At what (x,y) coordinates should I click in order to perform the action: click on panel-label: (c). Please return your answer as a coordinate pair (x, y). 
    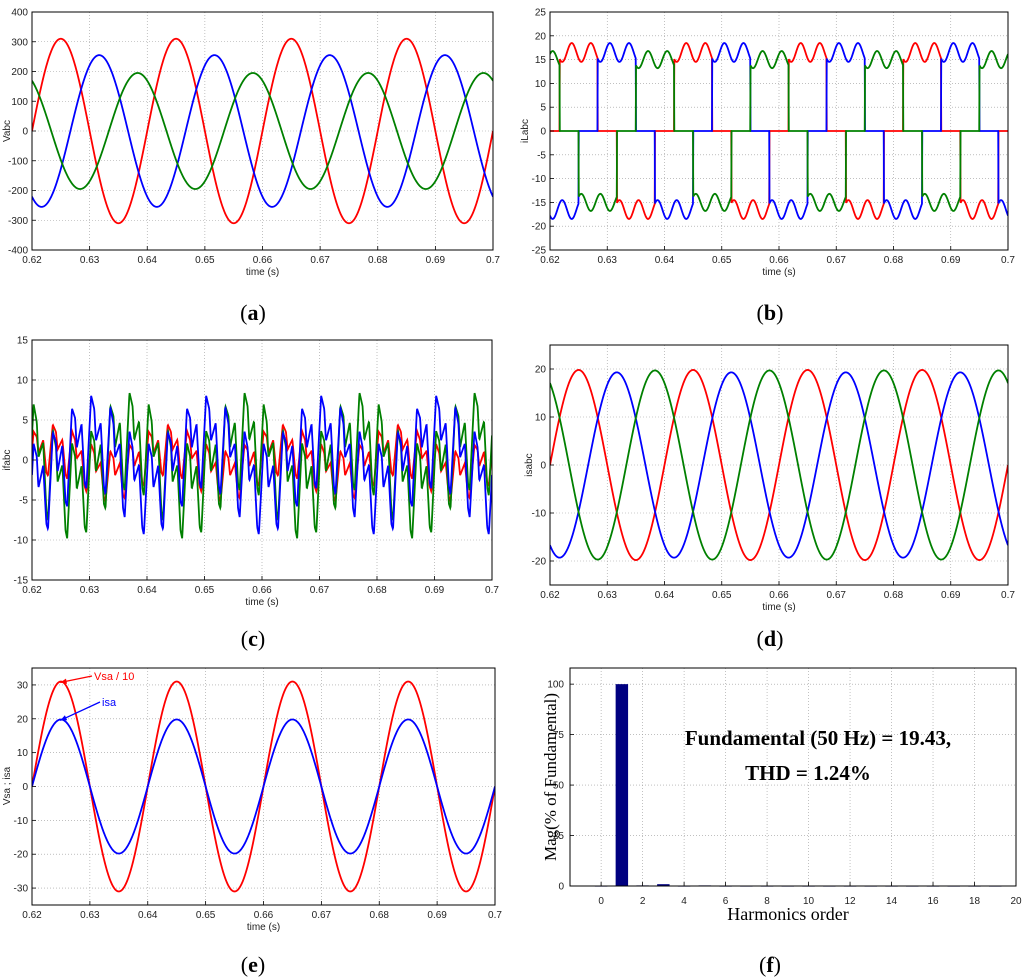
    Looking at the image, I should click on (253, 638).